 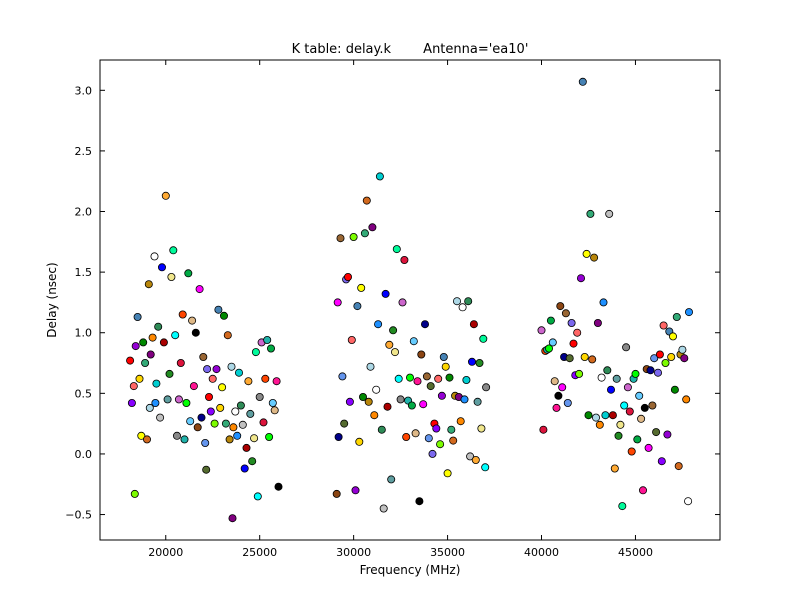 I want to click on y-tick-label: 2.0, so click(x=84, y=212).